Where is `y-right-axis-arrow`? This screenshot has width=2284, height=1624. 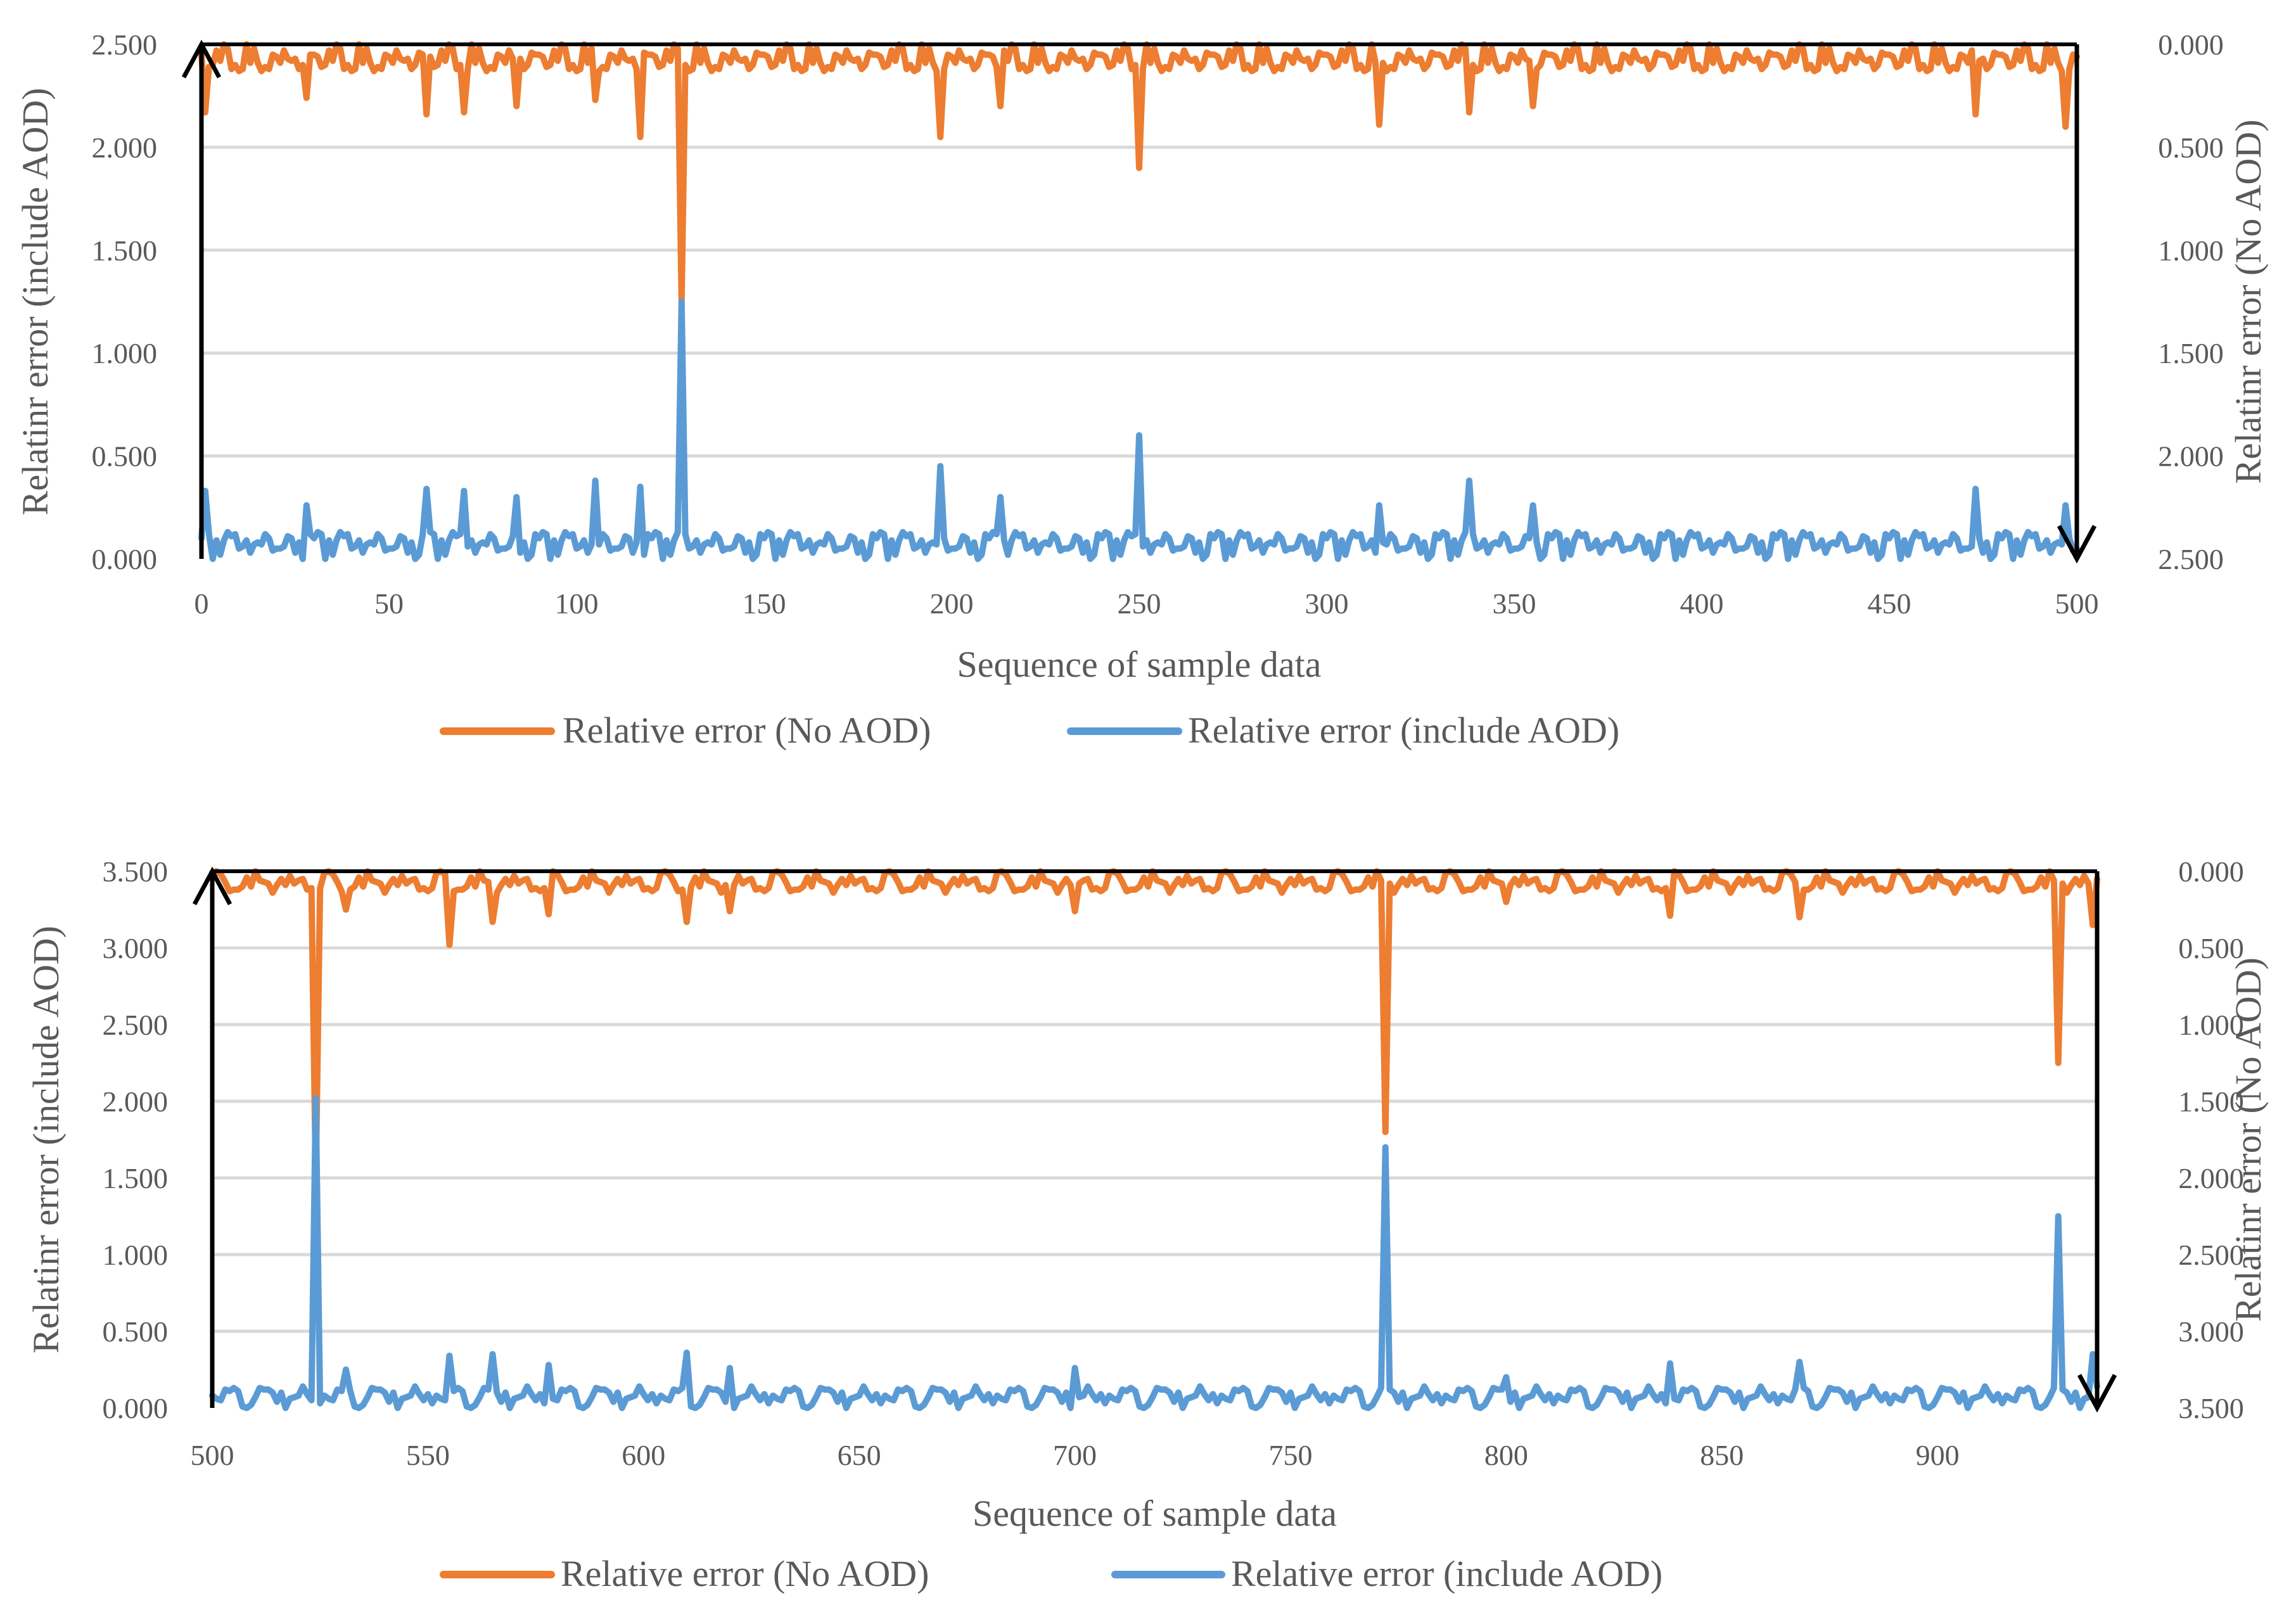
y-right-axis-arrow is located at coordinates (2077, 544).